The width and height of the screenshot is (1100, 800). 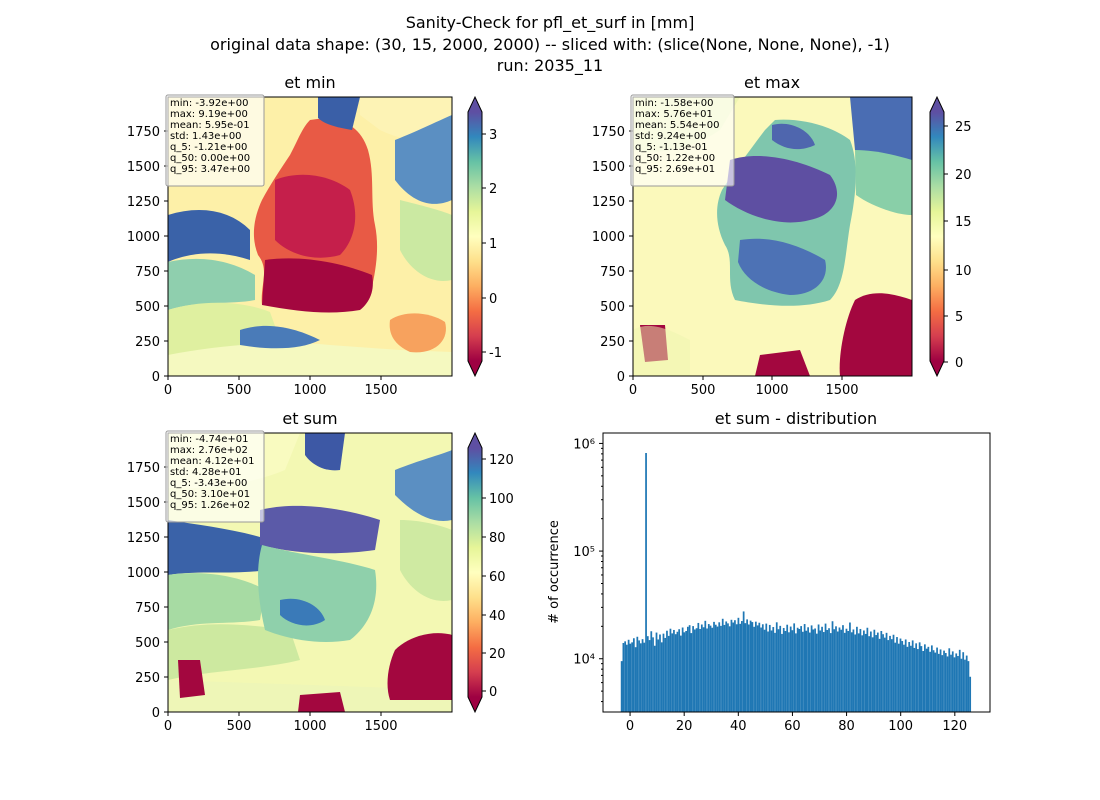 I want to click on x-tick-label: 1500, so click(x=380, y=726).